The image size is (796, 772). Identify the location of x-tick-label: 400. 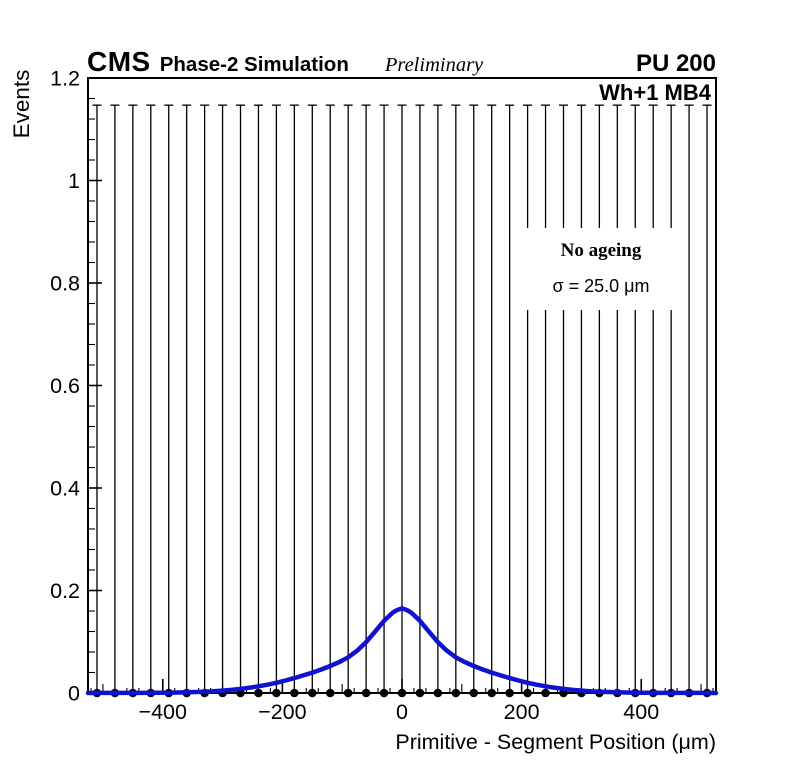
(641, 712).